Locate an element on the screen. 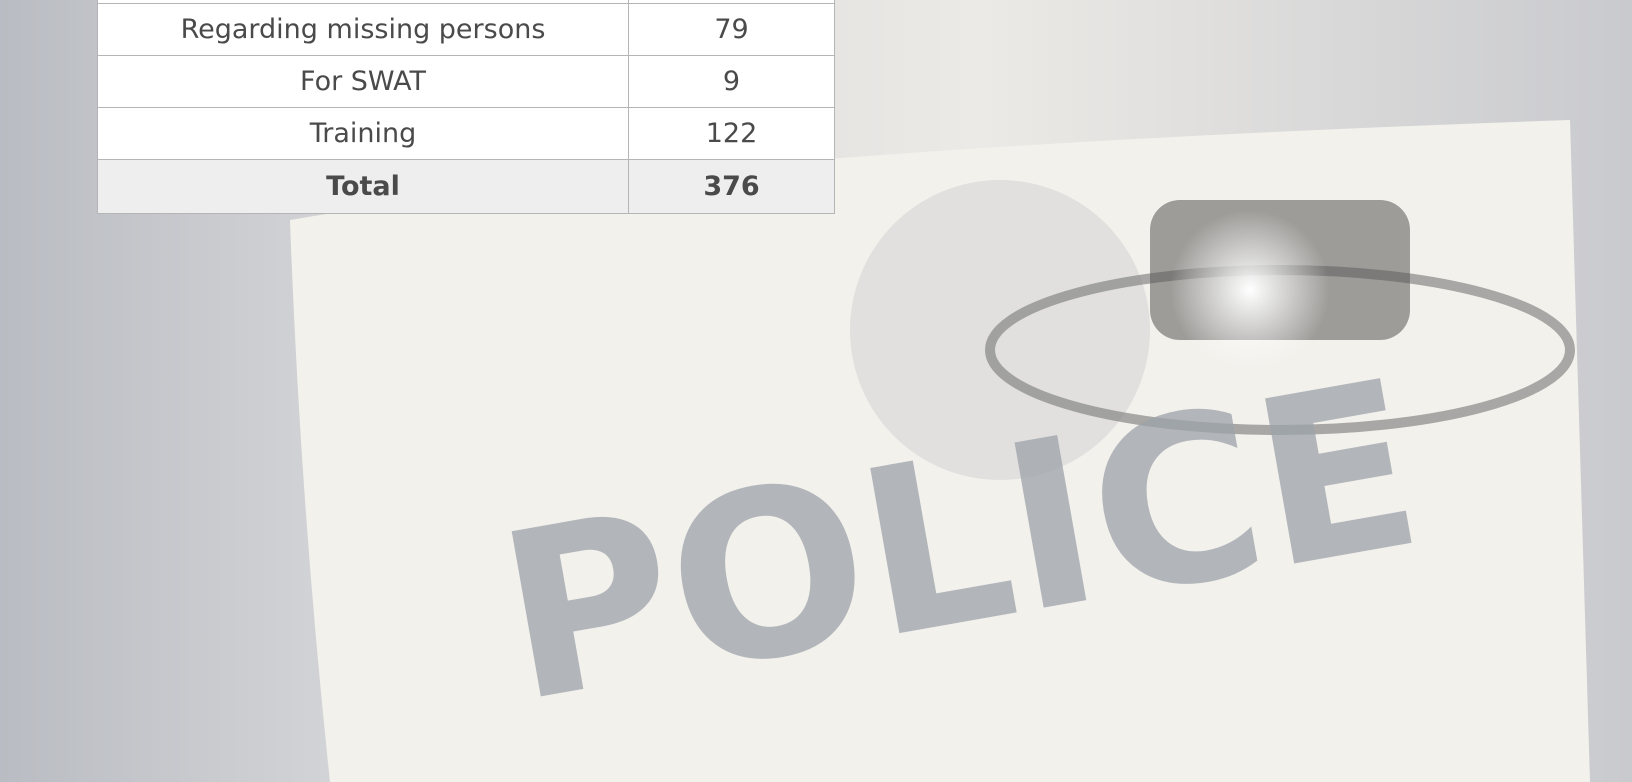 The image size is (1632, 782). cell: Training is located at coordinates (363, 133).